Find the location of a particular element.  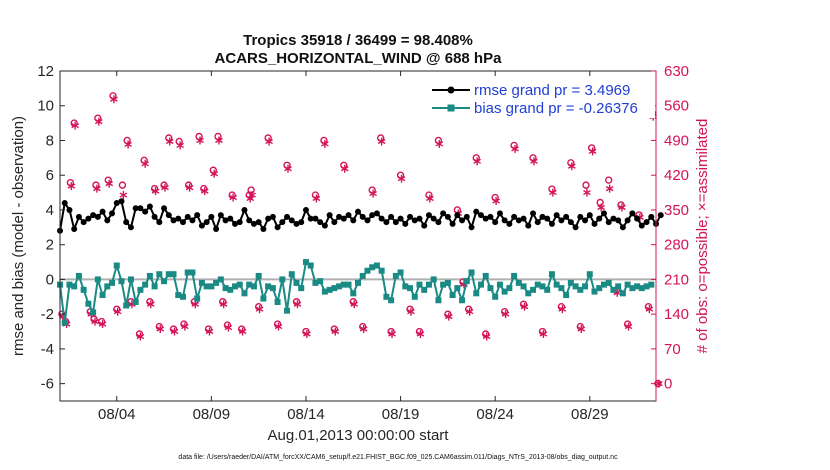

left-tick-label: 10 is located at coordinates (45, 106).